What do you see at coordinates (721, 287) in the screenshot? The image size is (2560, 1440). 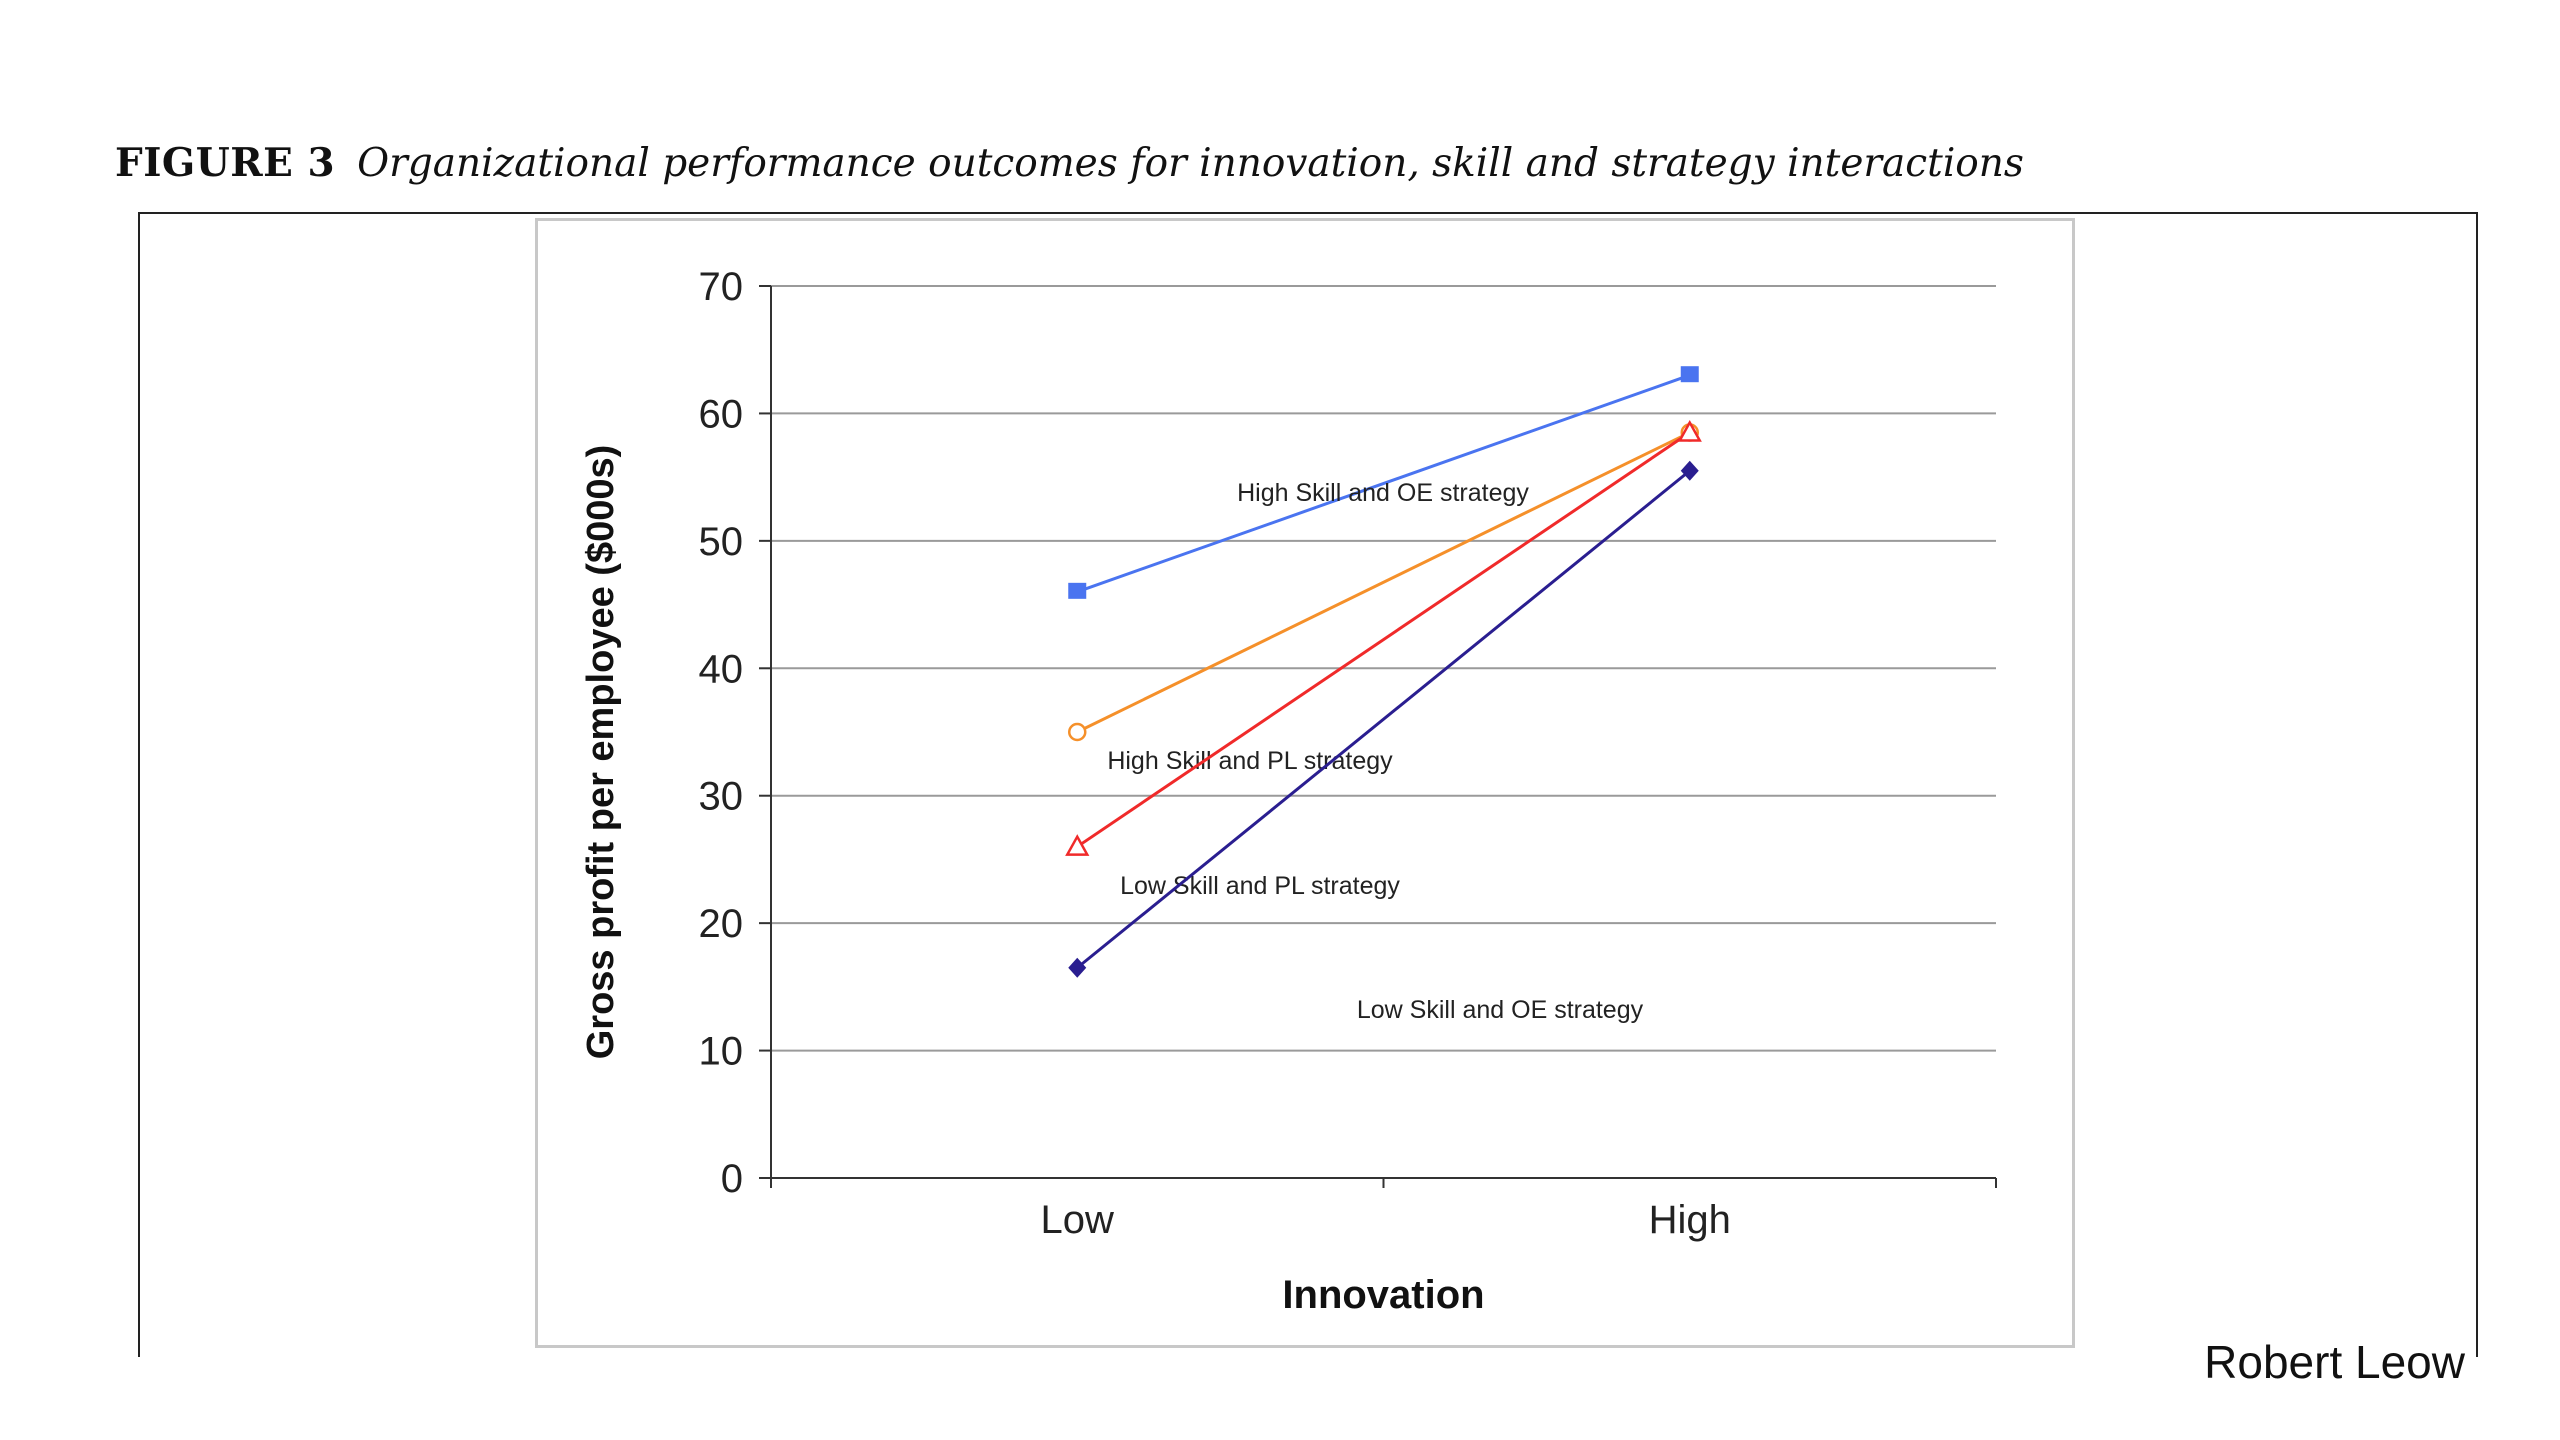 I see `y-tick-label: 70` at bounding box center [721, 287].